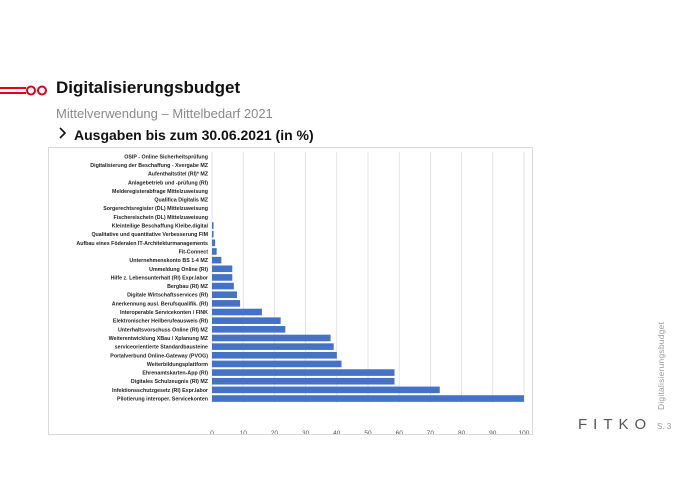  What do you see at coordinates (161, 218) in the screenshot?
I see `category-label: Fischereischein (DL) Mittelzuweisung` at bounding box center [161, 218].